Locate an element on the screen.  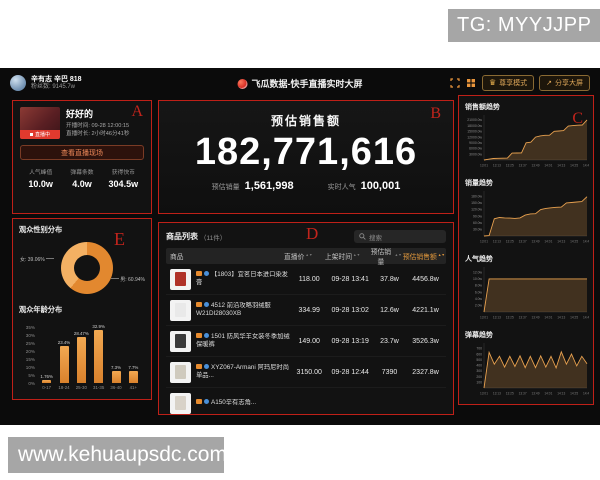
product-name: 4512 前沿攻略羽绒服W21DI28030XB is located at coordinates (233, 309).